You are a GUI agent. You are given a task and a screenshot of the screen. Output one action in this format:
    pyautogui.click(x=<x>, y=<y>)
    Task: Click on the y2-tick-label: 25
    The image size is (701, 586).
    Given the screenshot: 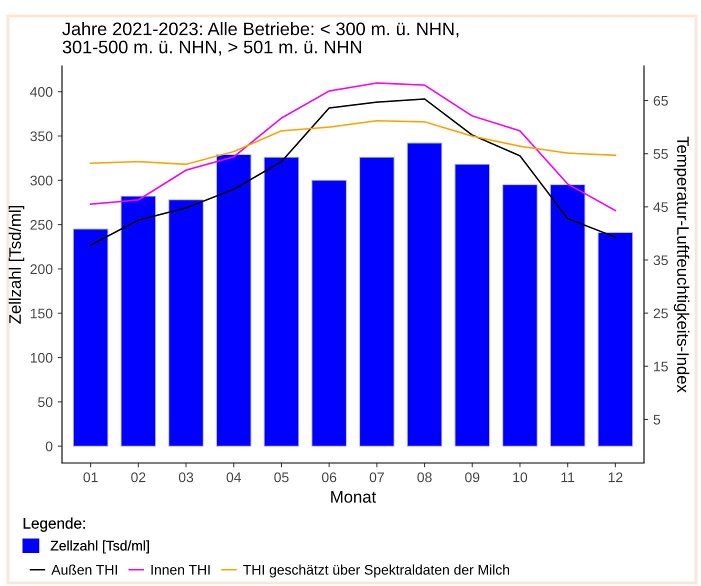 What is the action you would take?
    pyautogui.click(x=661, y=313)
    